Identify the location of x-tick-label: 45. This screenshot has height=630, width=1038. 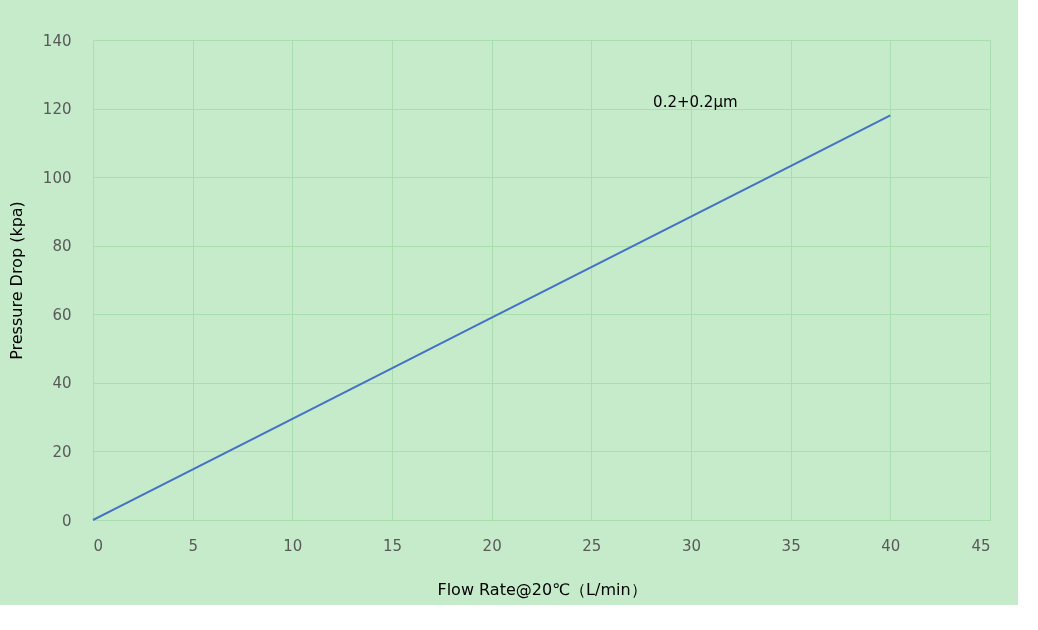
(981, 545).